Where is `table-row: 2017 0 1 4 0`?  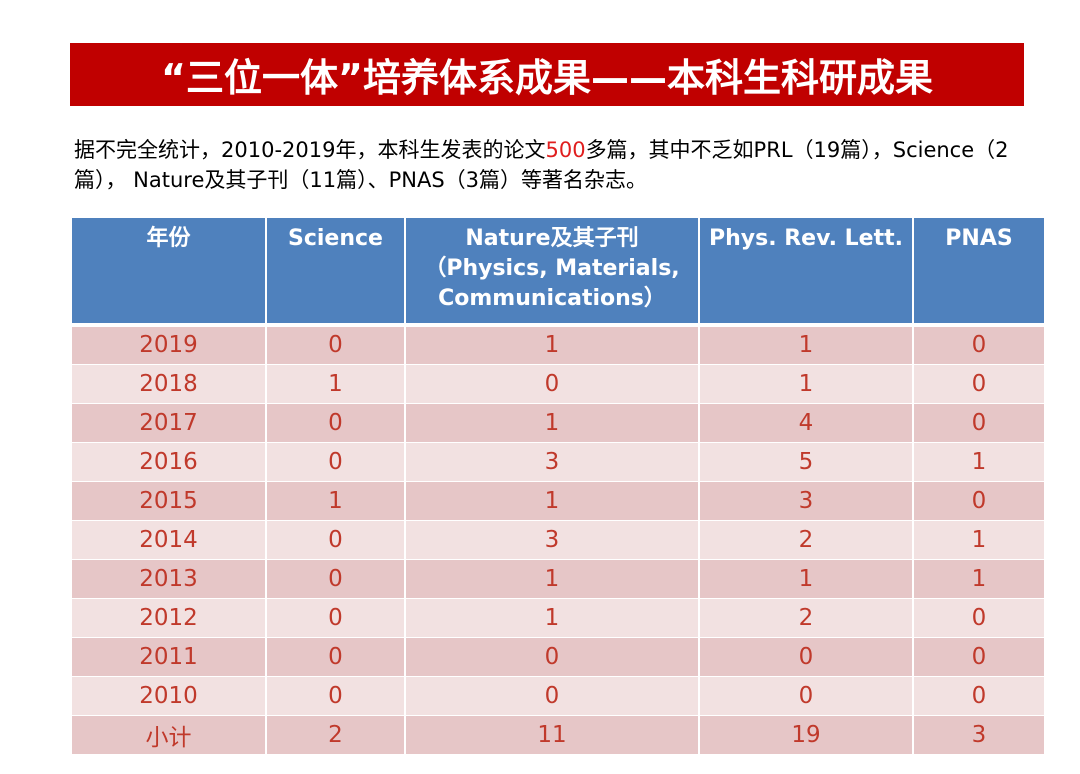 table-row: 2017 0 1 4 0 is located at coordinates (558, 423).